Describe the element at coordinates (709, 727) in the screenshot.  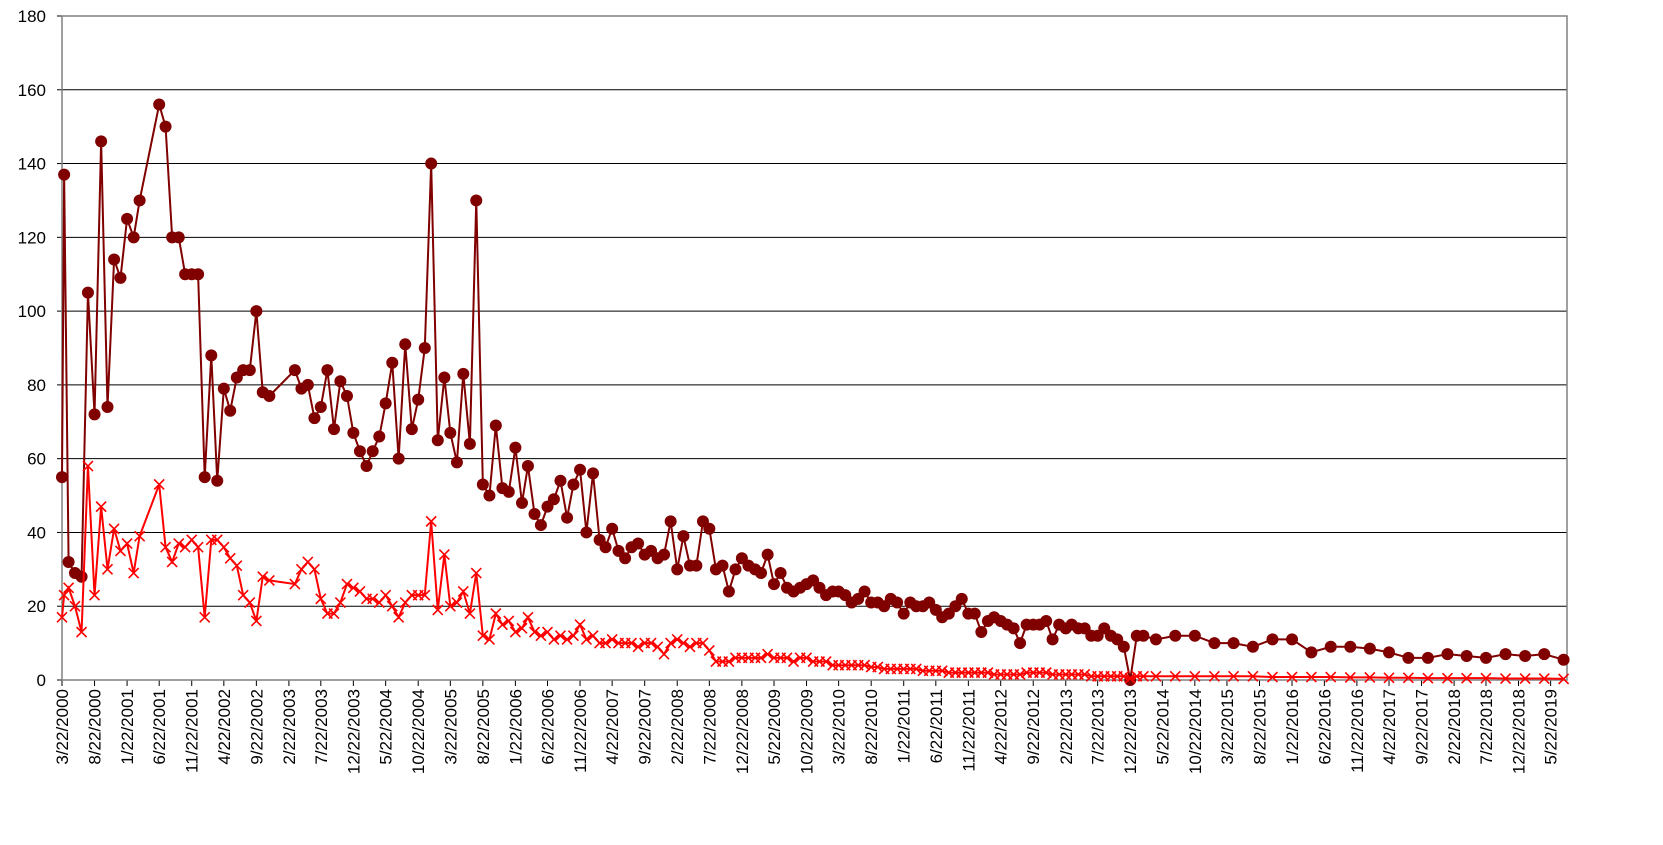
I see `x-tick-label: 7/22/2008` at that location.